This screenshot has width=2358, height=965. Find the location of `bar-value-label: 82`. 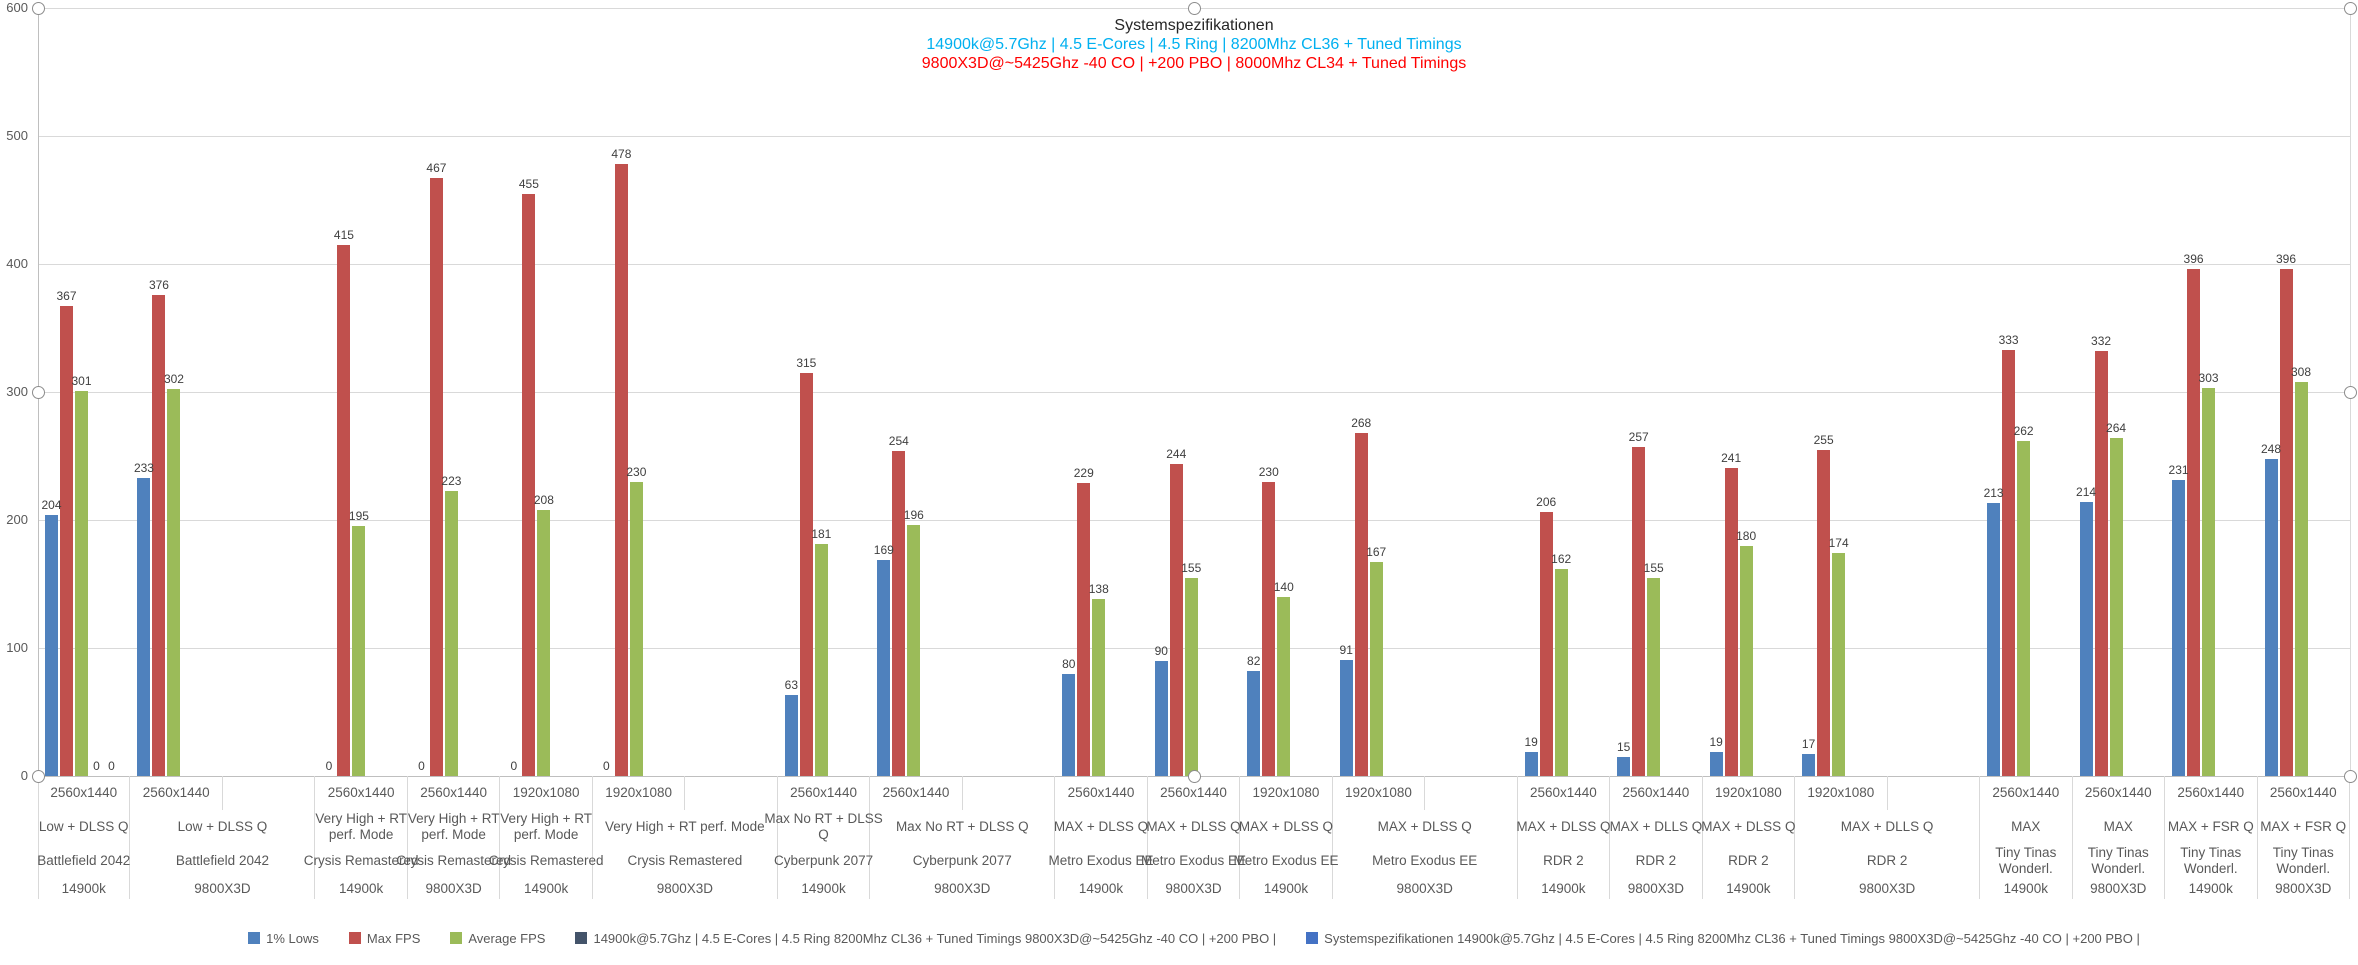

bar-value-label: 82 is located at coordinates (1254, 661).